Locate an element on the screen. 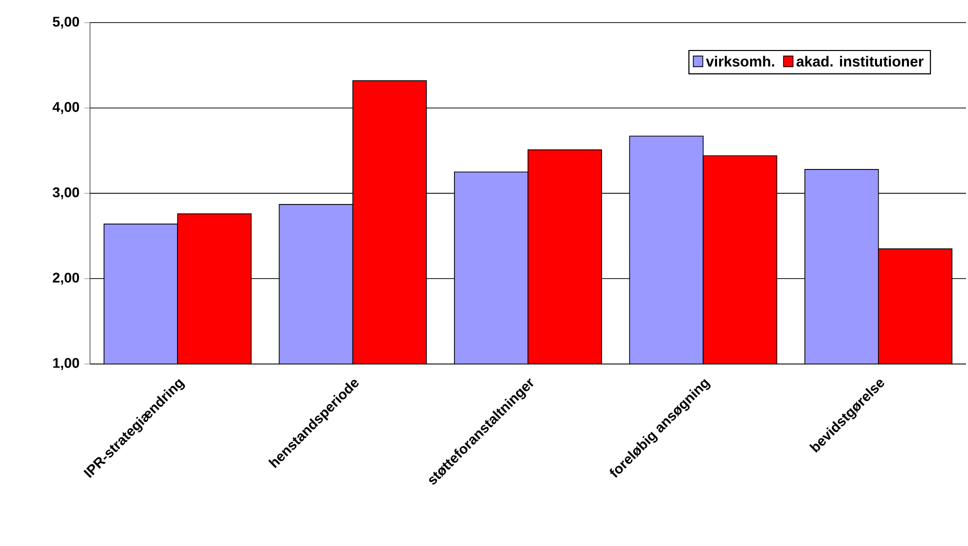  y-tick-label: 2,00 is located at coordinates (66, 278).